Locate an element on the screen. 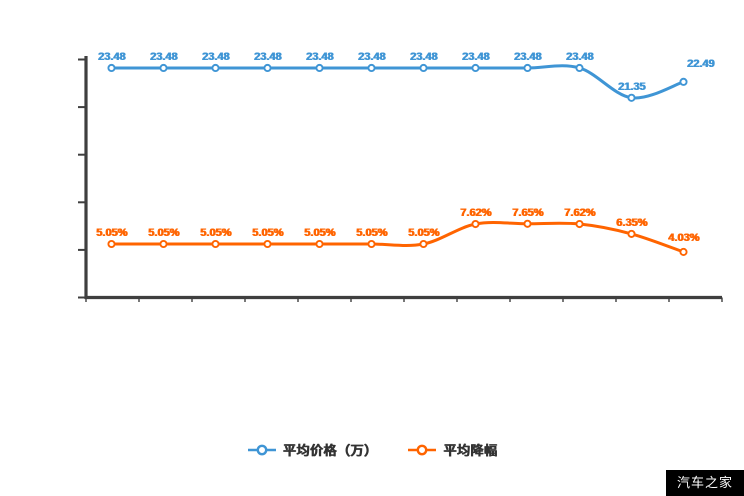 The image size is (744, 496). legend-item-avg-discount: 平均降幅 is located at coordinates (452, 449).